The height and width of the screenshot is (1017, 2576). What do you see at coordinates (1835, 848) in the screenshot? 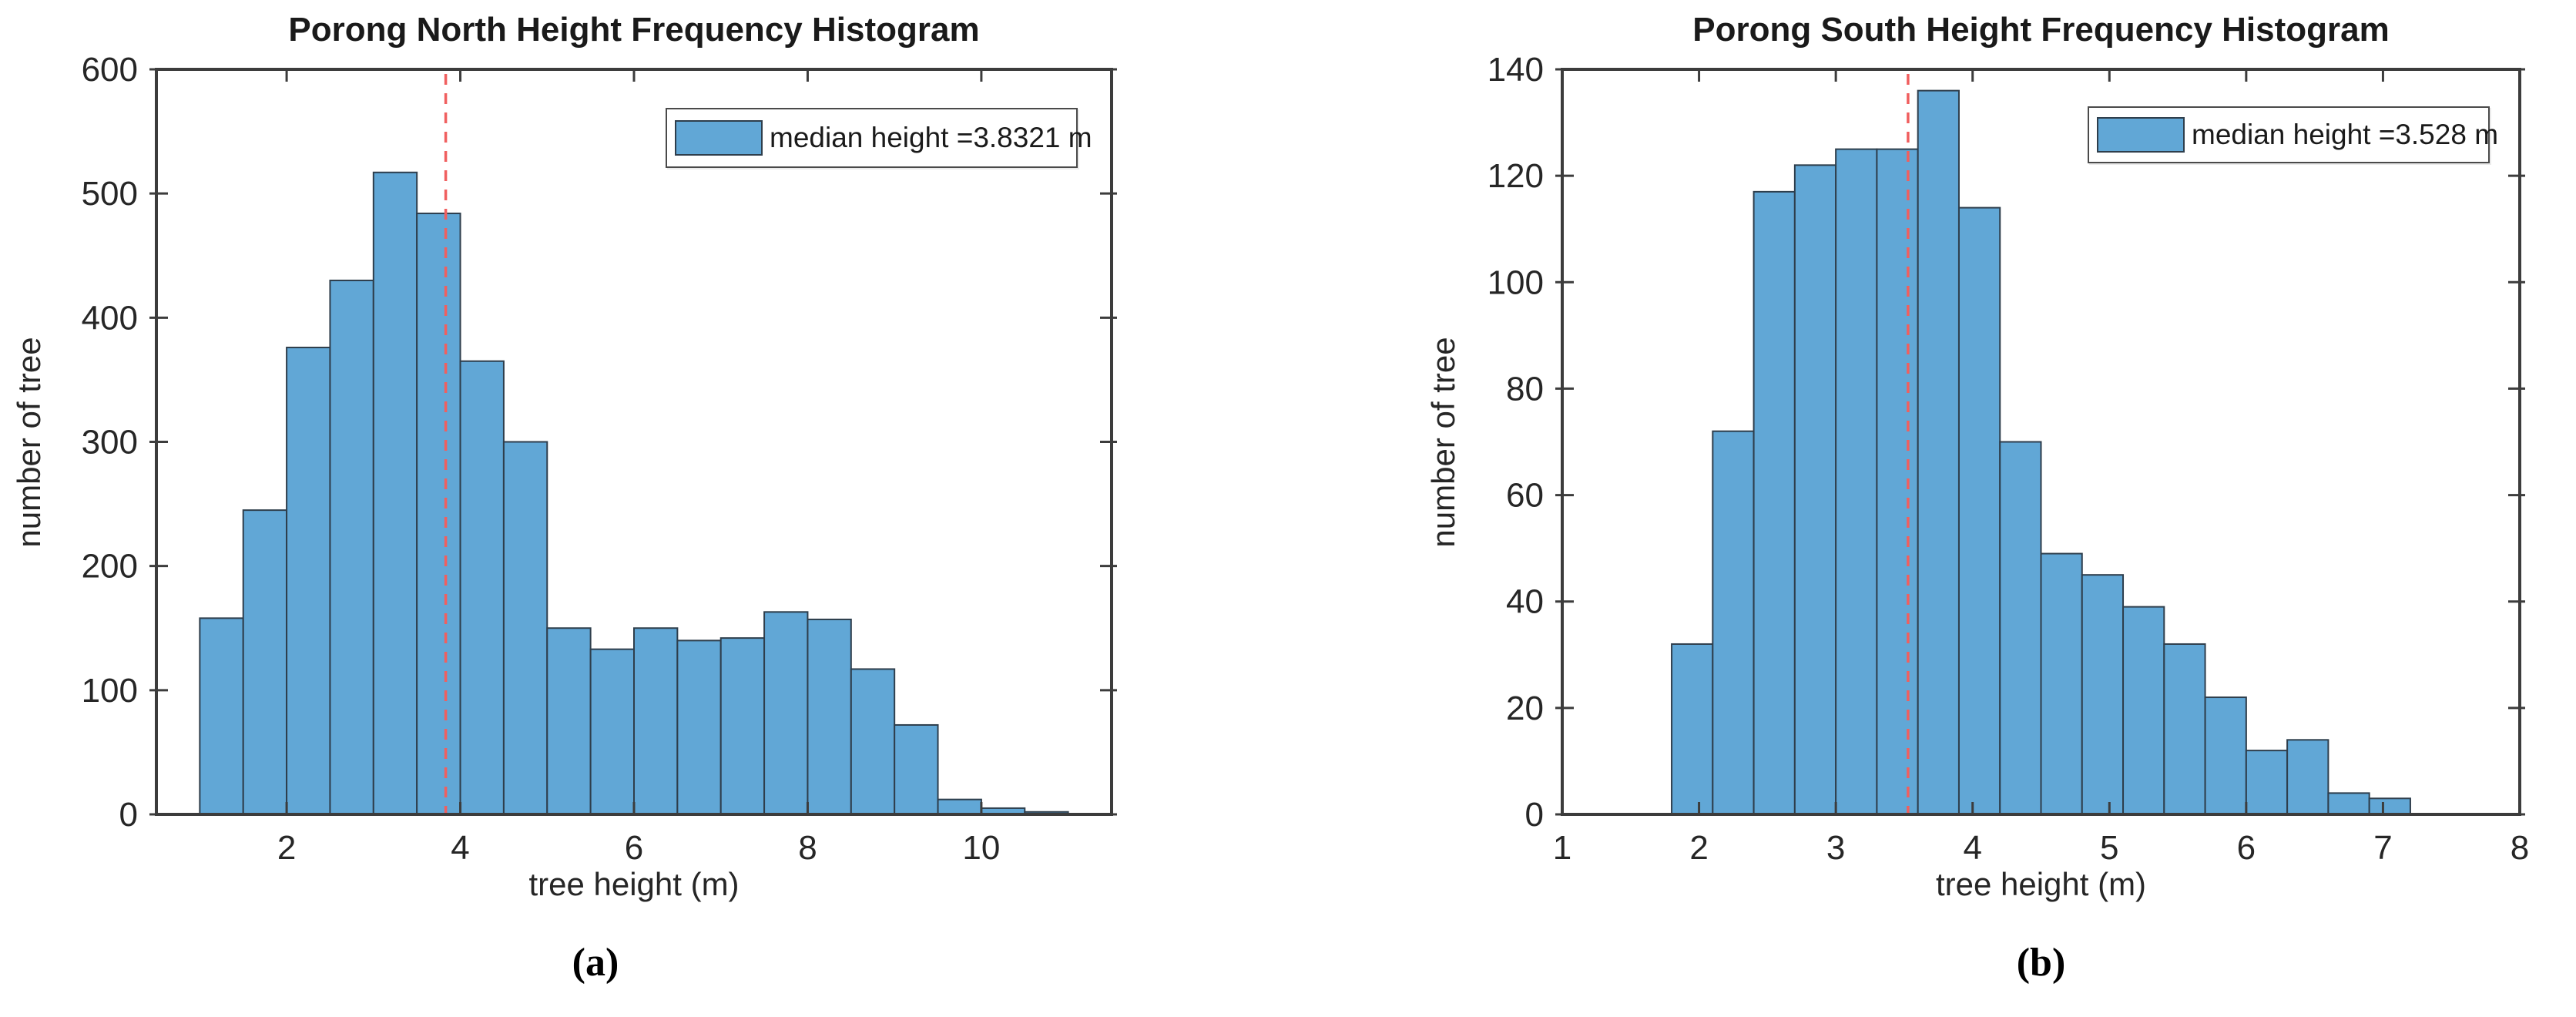
I see `x-tick-label: 3` at bounding box center [1835, 848].